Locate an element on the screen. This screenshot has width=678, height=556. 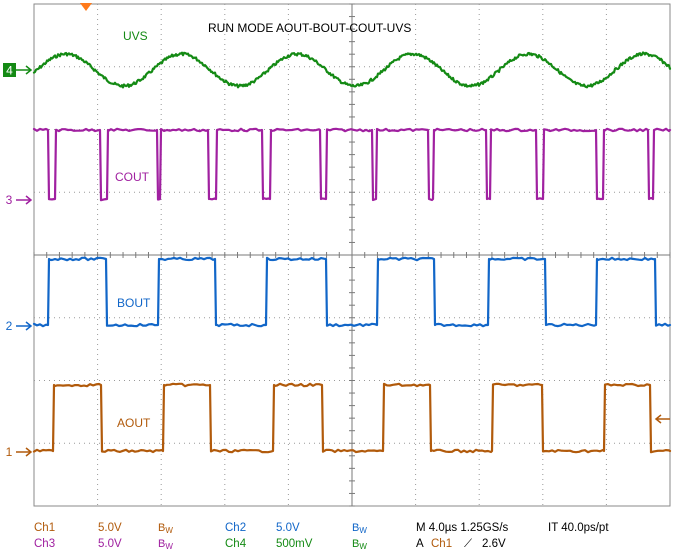
ch4-name: Ch4 is located at coordinates (236, 544).